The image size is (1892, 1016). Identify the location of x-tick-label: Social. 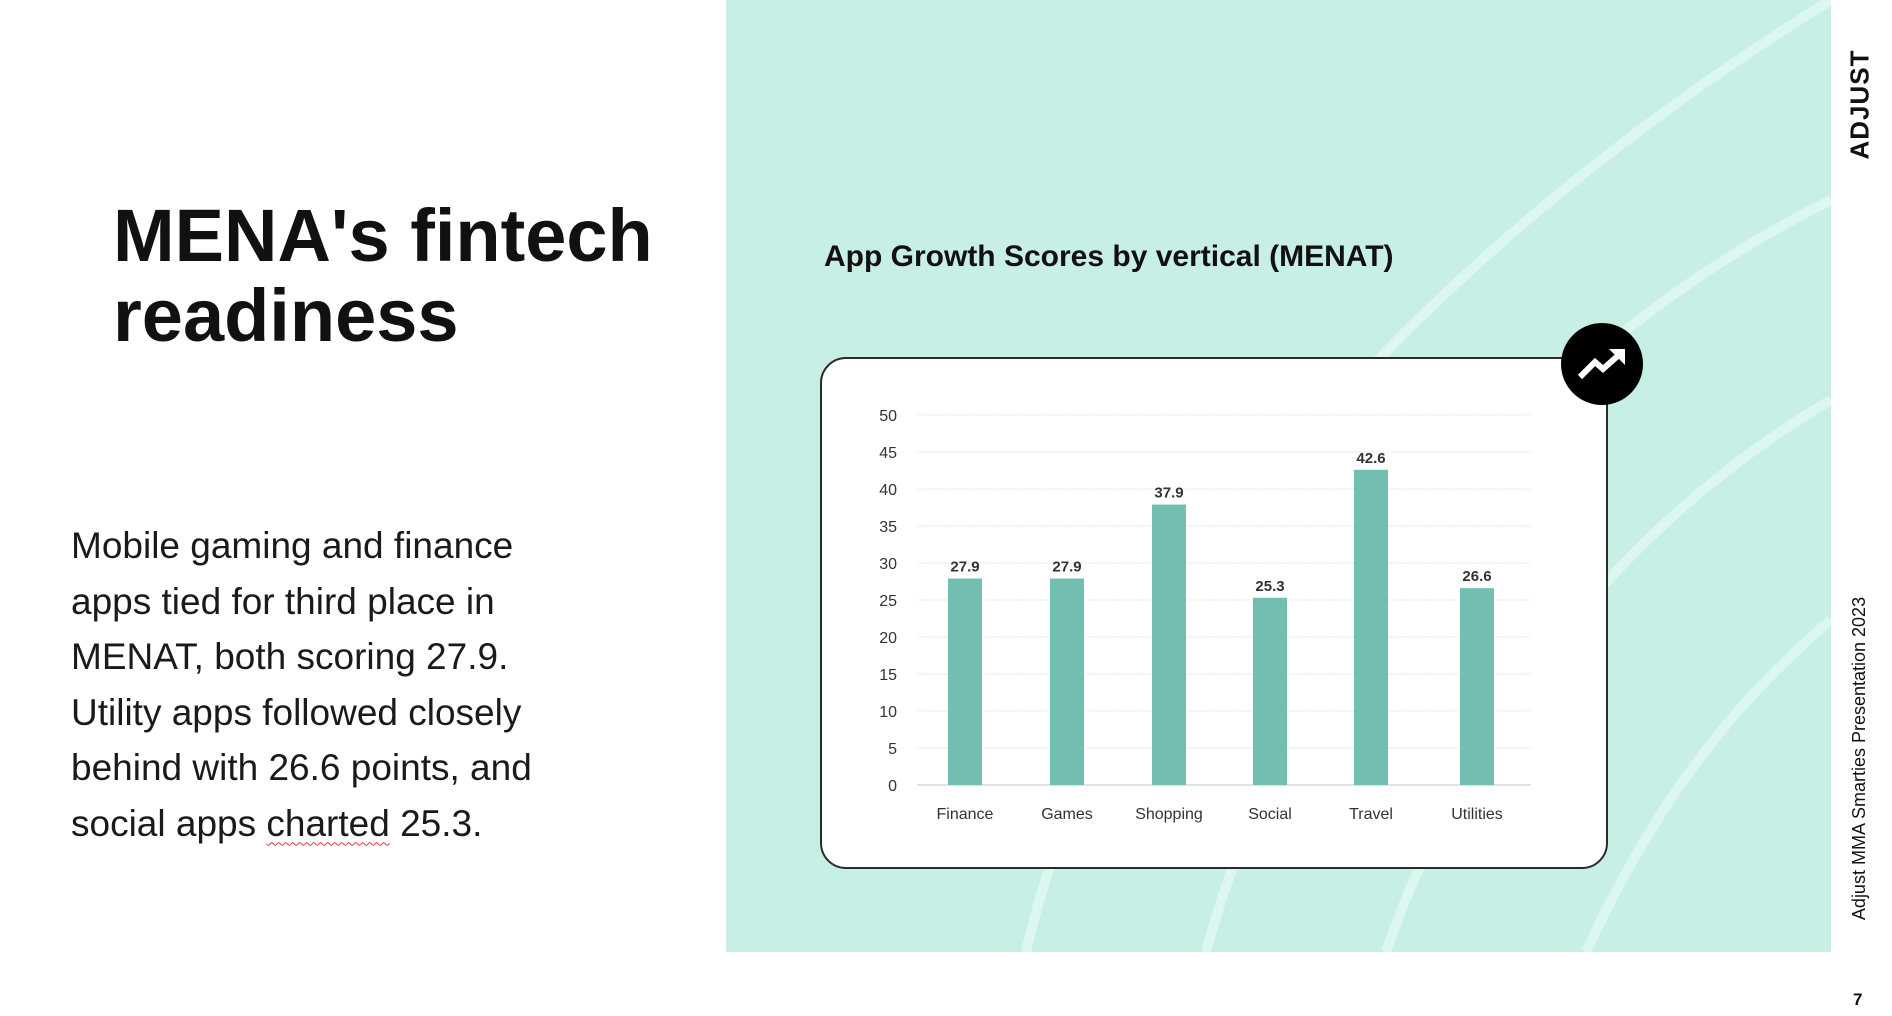
(1270, 814).